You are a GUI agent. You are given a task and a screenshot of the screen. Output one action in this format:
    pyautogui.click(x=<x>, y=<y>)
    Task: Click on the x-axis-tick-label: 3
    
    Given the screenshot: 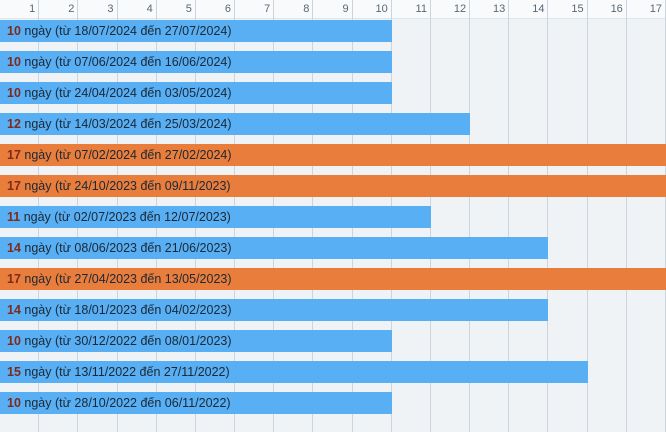 What is the action you would take?
    pyautogui.click(x=110, y=9)
    